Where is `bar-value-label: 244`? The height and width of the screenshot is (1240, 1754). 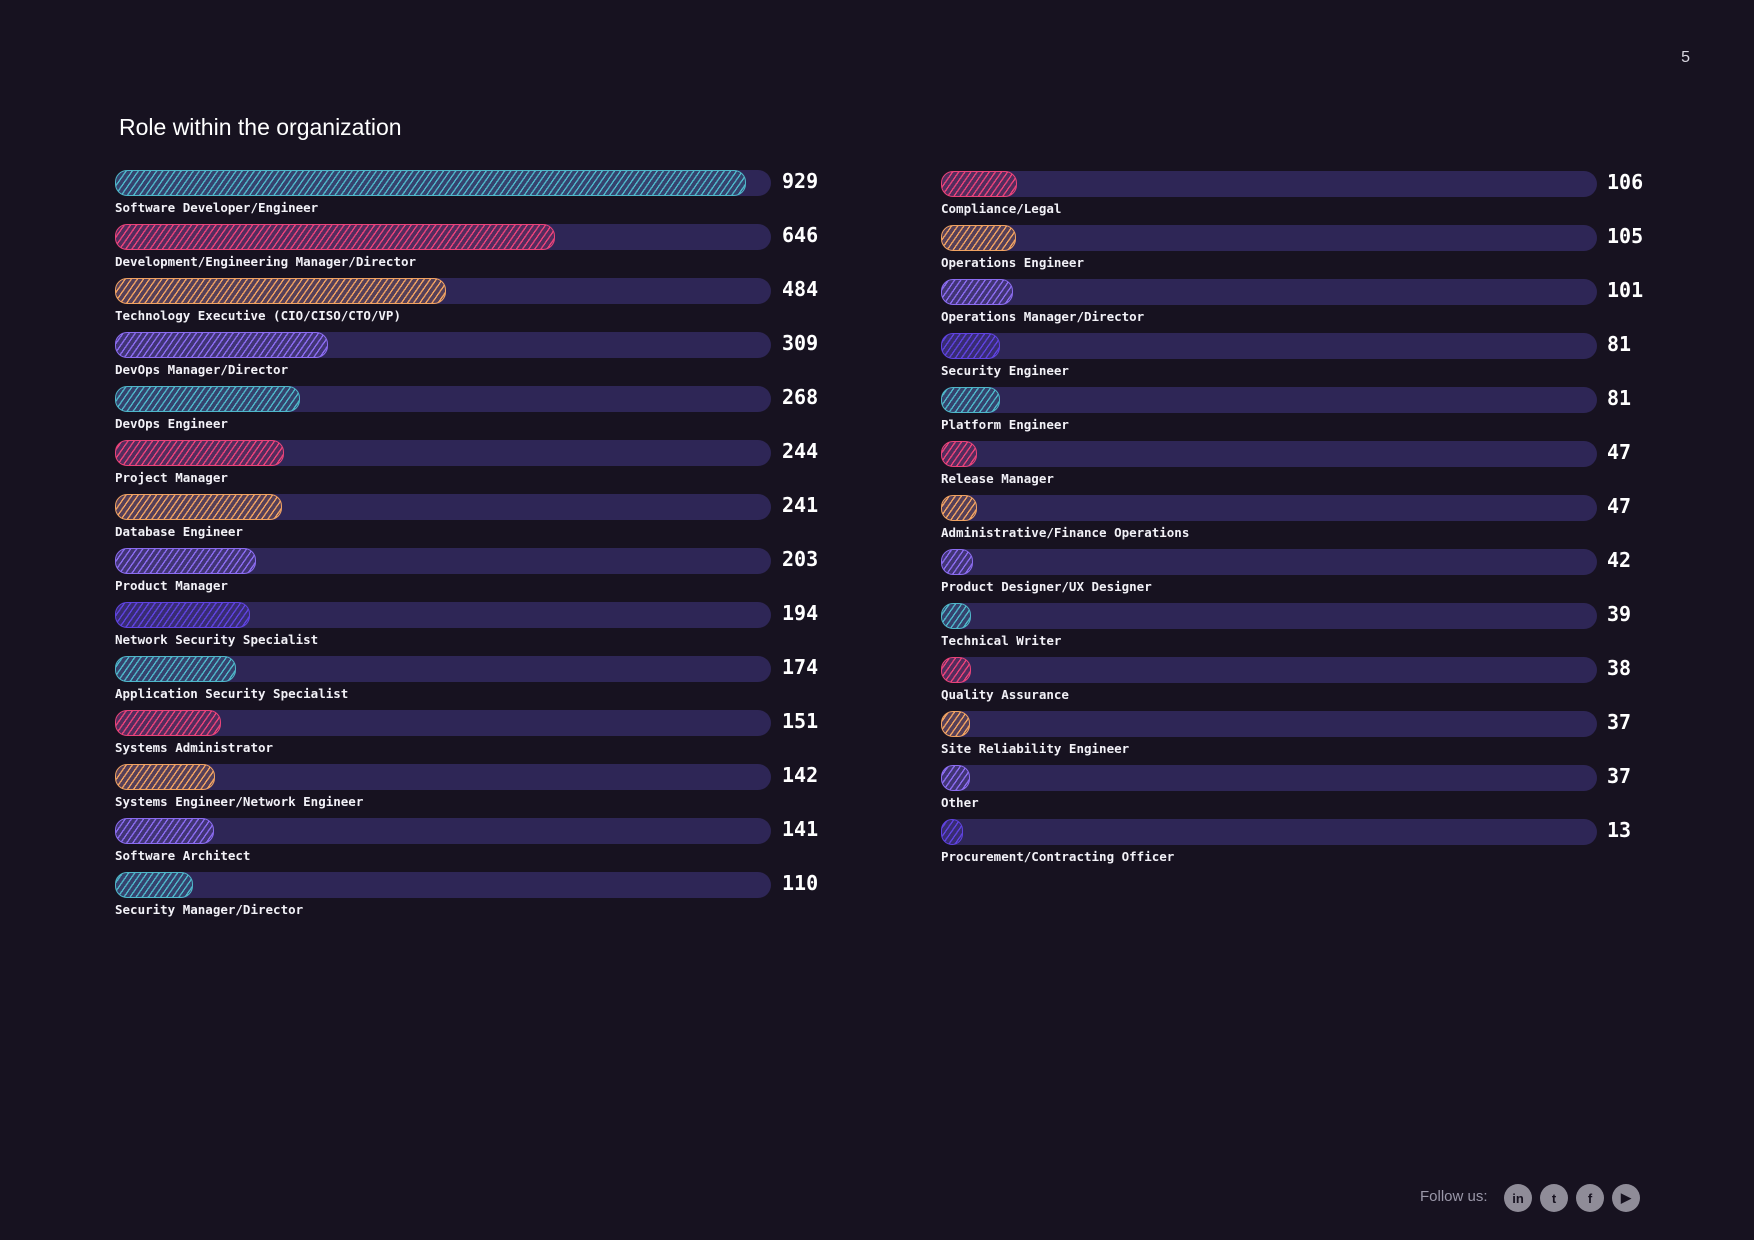 bar-value-label: 244 is located at coordinates (800, 451).